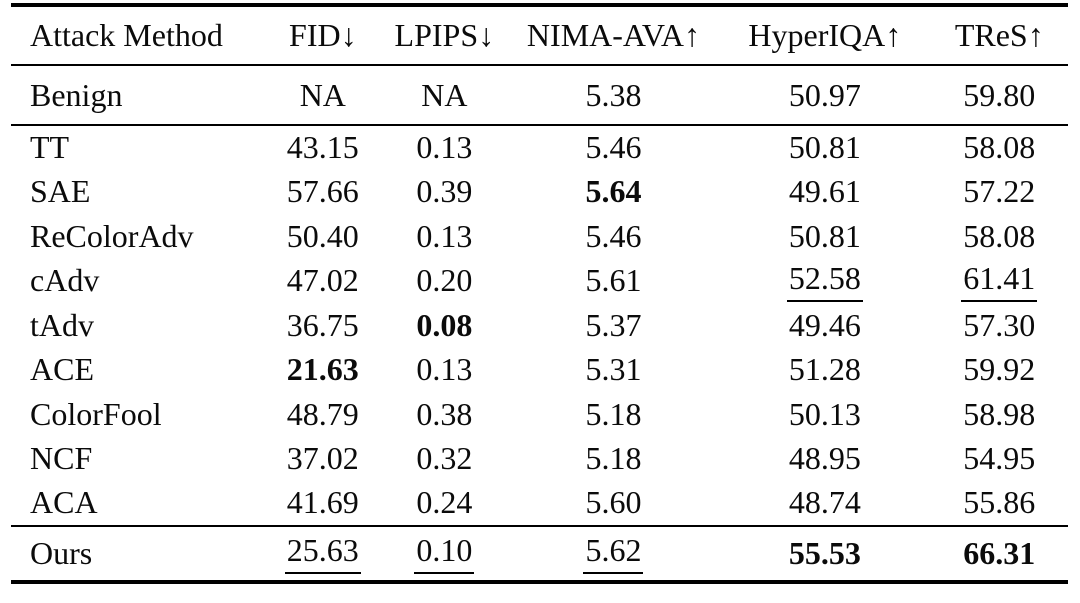 The image size is (1080, 603). I want to click on method-cell: ACA, so click(64, 502).